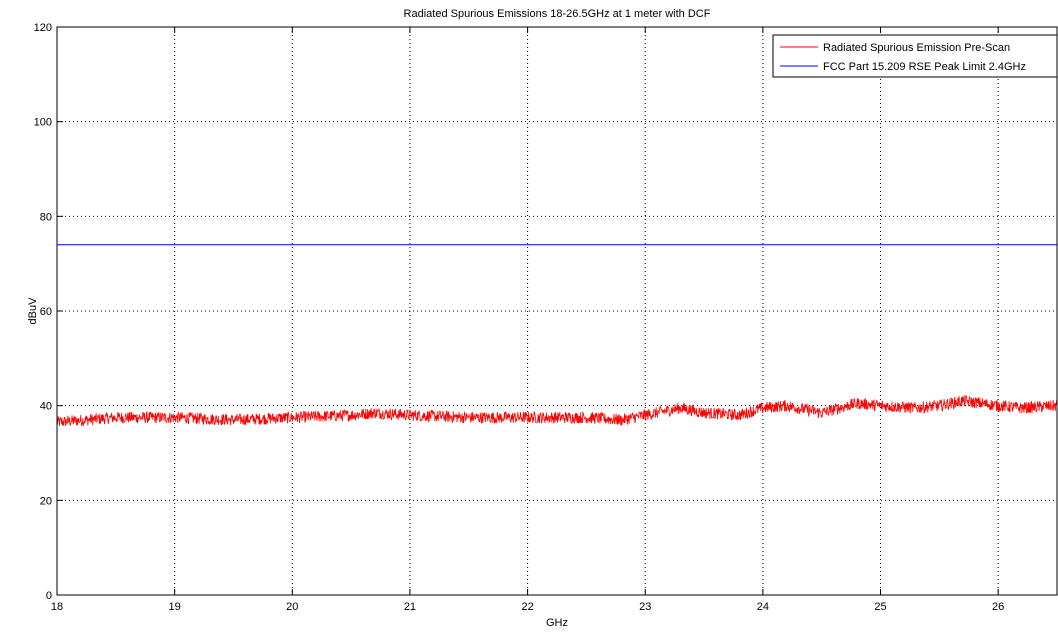 The height and width of the screenshot is (635, 1058). What do you see at coordinates (916, 48) in the screenshot?
I see `legend-label-prescan: Radiated Spurious Emission Pre-Scan` at bounding box center [916, 48].